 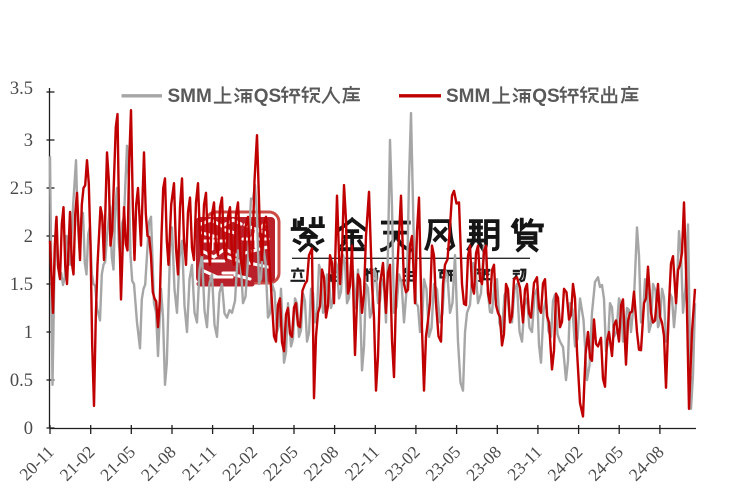 I want to click on svg-text: 0, so click(x=28, y=429).